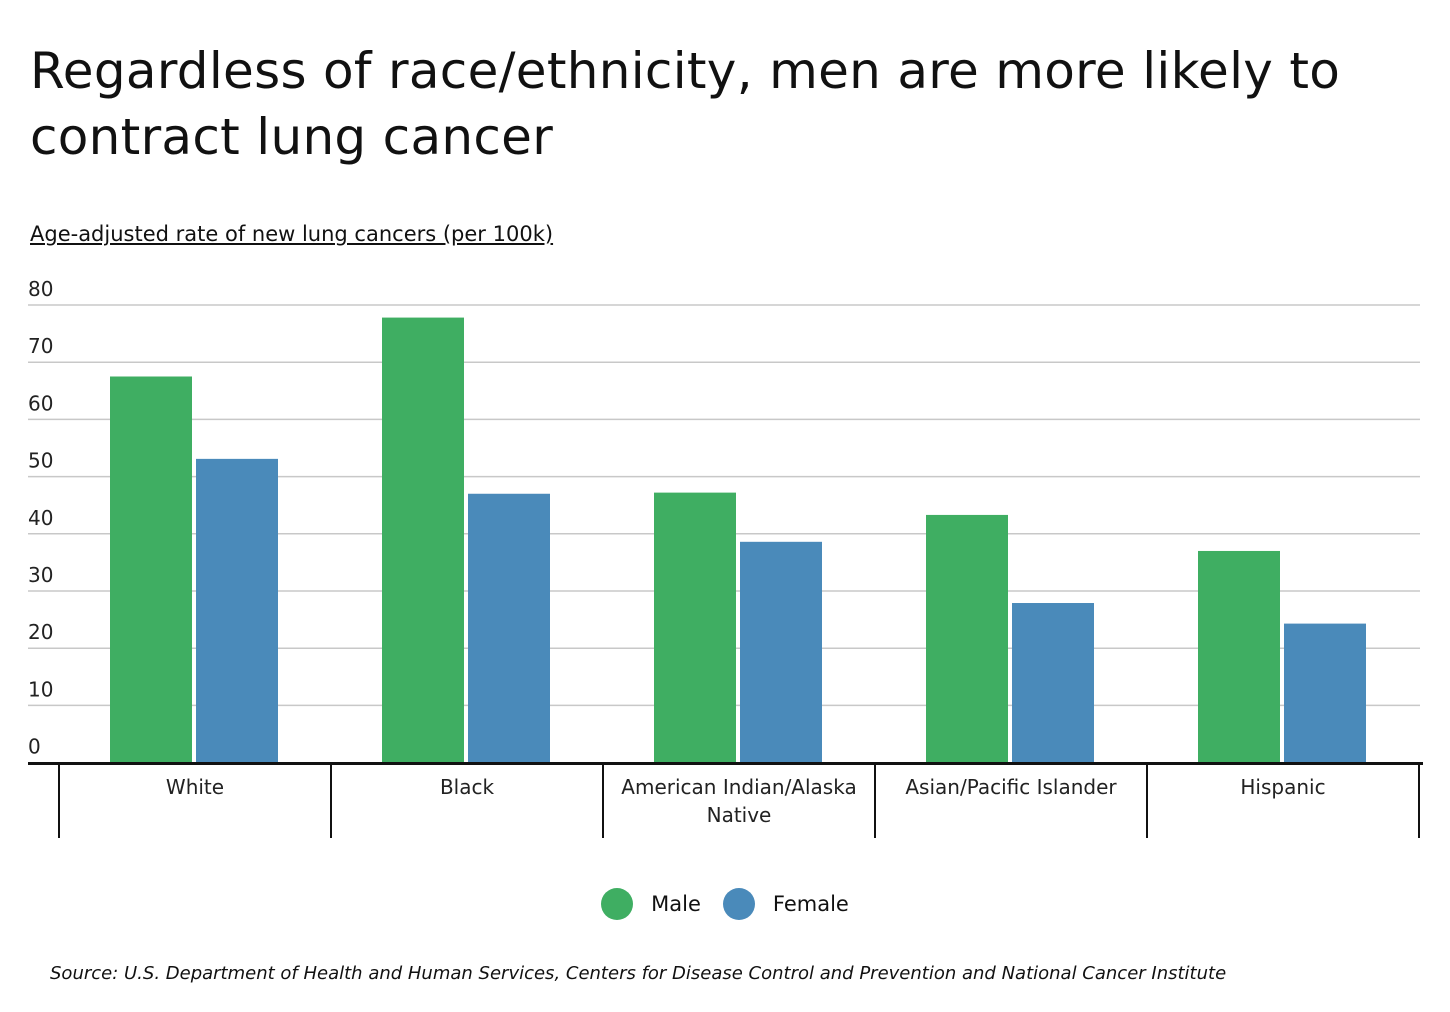  Describe the element at coordinates (40, 403) in the screenshot. I see `y-tick-label: 60` at that location.